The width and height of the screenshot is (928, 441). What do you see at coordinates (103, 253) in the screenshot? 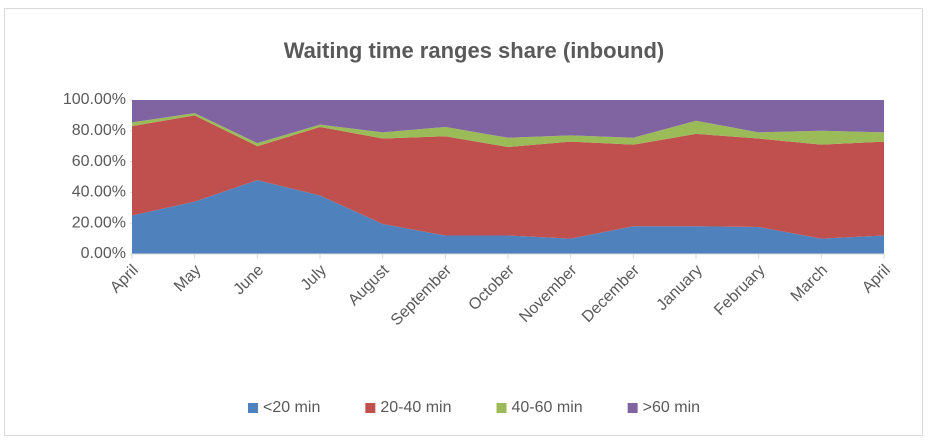
I see `y-tick-label: 0.00%` at bounding box center [103, 253].